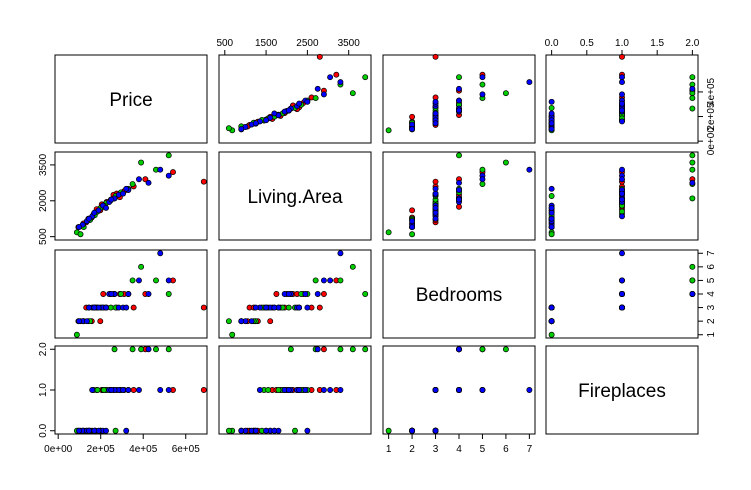 The height and width of the screenshot is (490, 751). I want to click on y-tick-label: 2000, so click(43, 200).